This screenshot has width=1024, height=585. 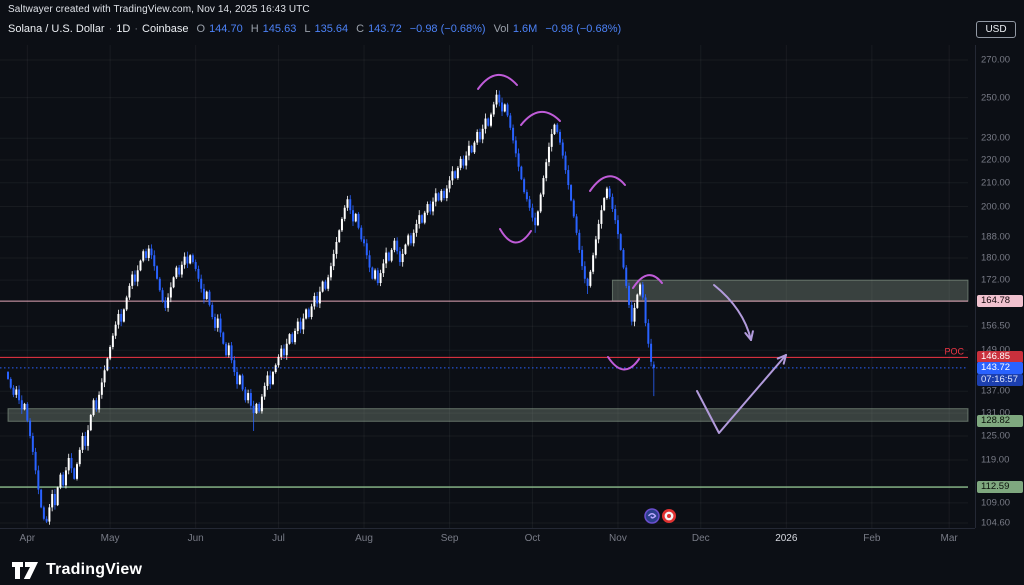 What do you see at coordinates (618, 538) in the screenshot?
I see `time-axis-label: Nov` at bounding box center [618, 538].